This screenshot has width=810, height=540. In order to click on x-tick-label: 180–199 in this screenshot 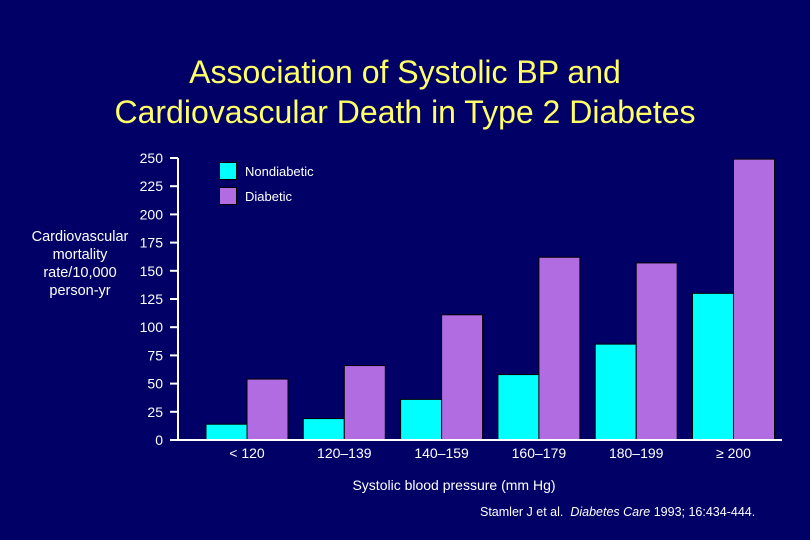, I will do `click(636, 453)`.